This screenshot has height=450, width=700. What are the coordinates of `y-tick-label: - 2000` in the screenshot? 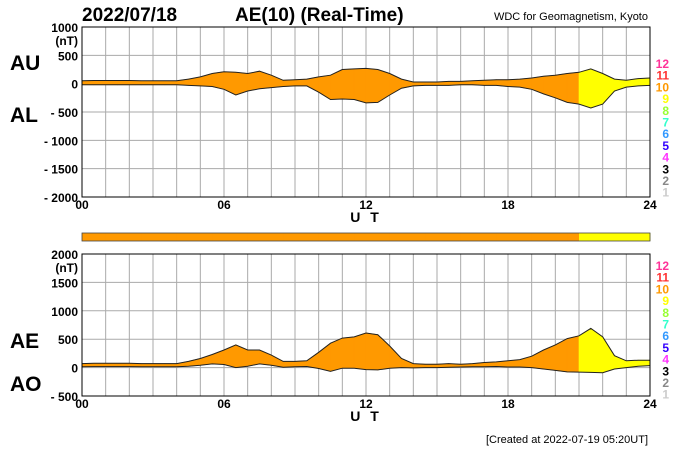 It's located at (61, 198).